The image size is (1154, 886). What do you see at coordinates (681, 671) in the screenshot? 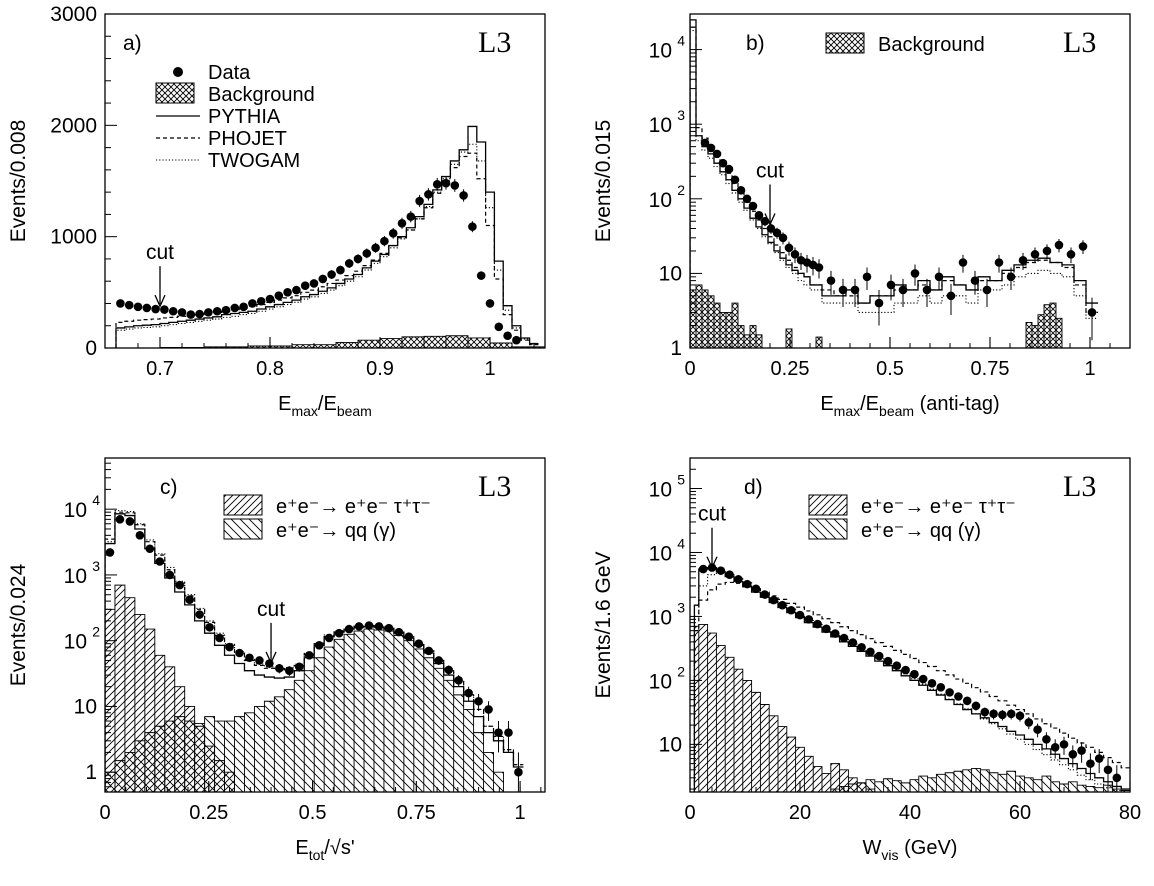
I see `y-tick-exponent: 2` at bounding box center [681, 671].